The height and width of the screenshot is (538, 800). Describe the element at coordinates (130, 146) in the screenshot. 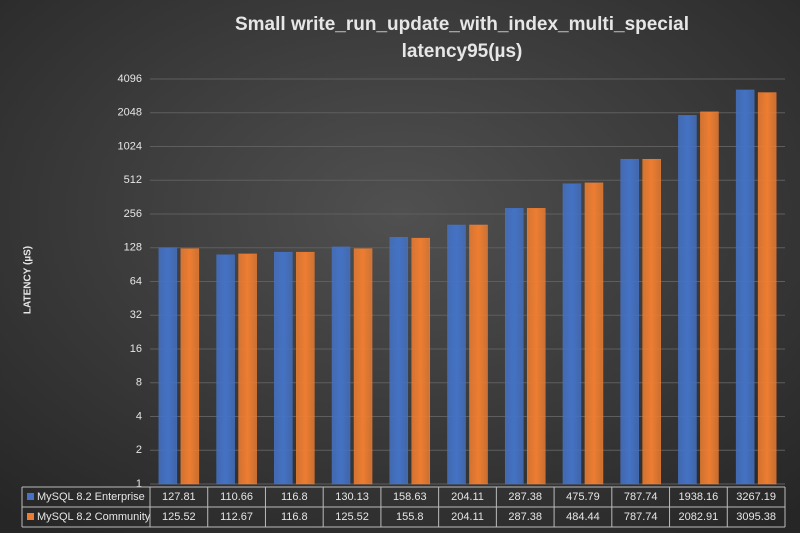

I see `y-tick-label: 1024` at that location.